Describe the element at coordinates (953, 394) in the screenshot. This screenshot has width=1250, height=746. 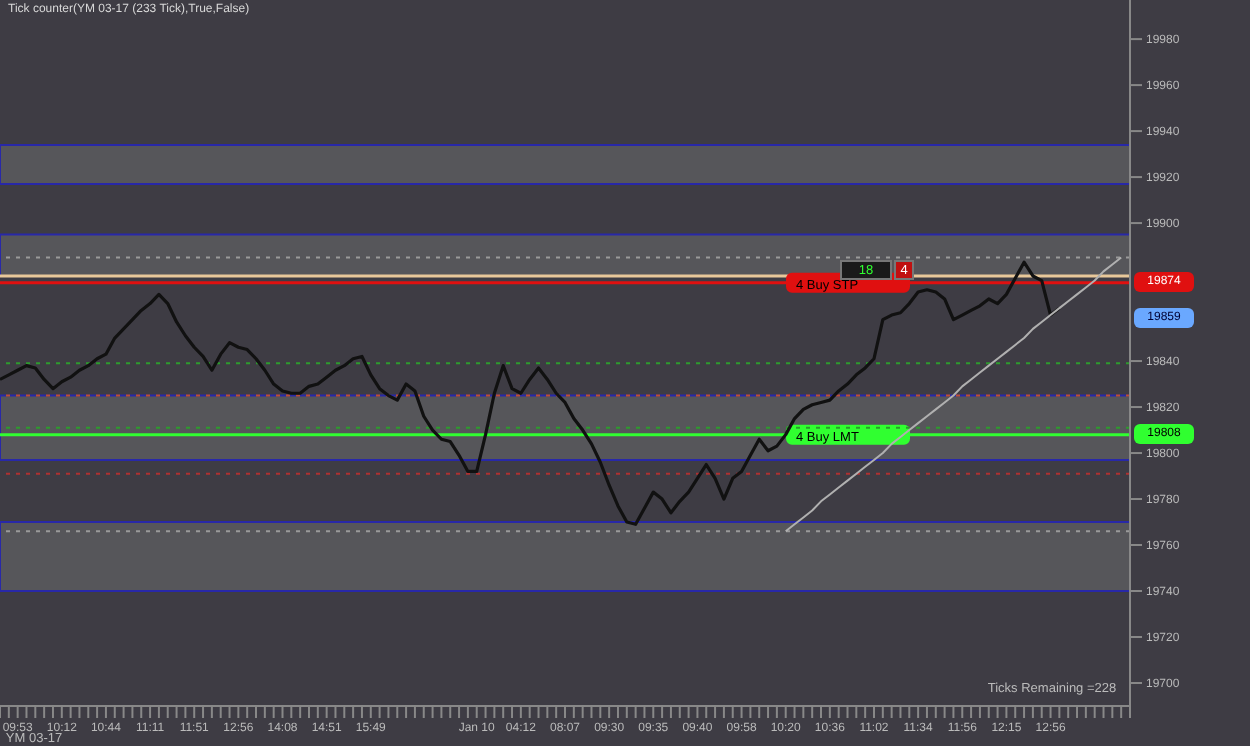
I see `line-series` at that location.